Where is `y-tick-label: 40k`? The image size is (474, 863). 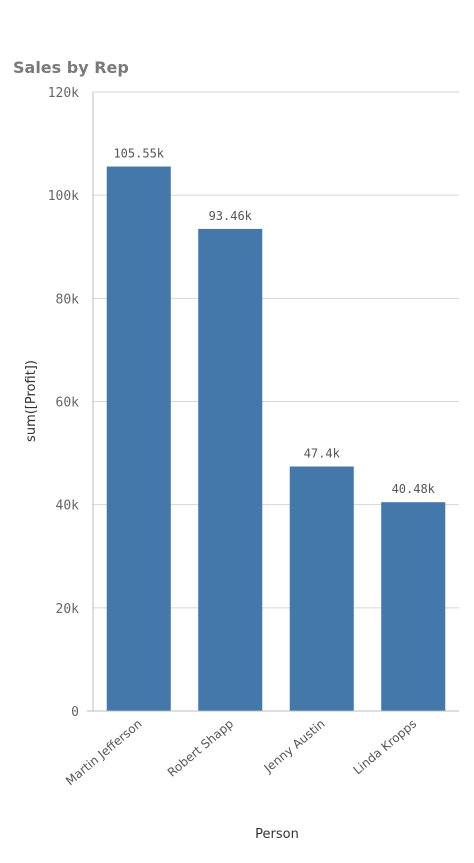
y-tick-label: 40k is located at coordinates (68, 506).